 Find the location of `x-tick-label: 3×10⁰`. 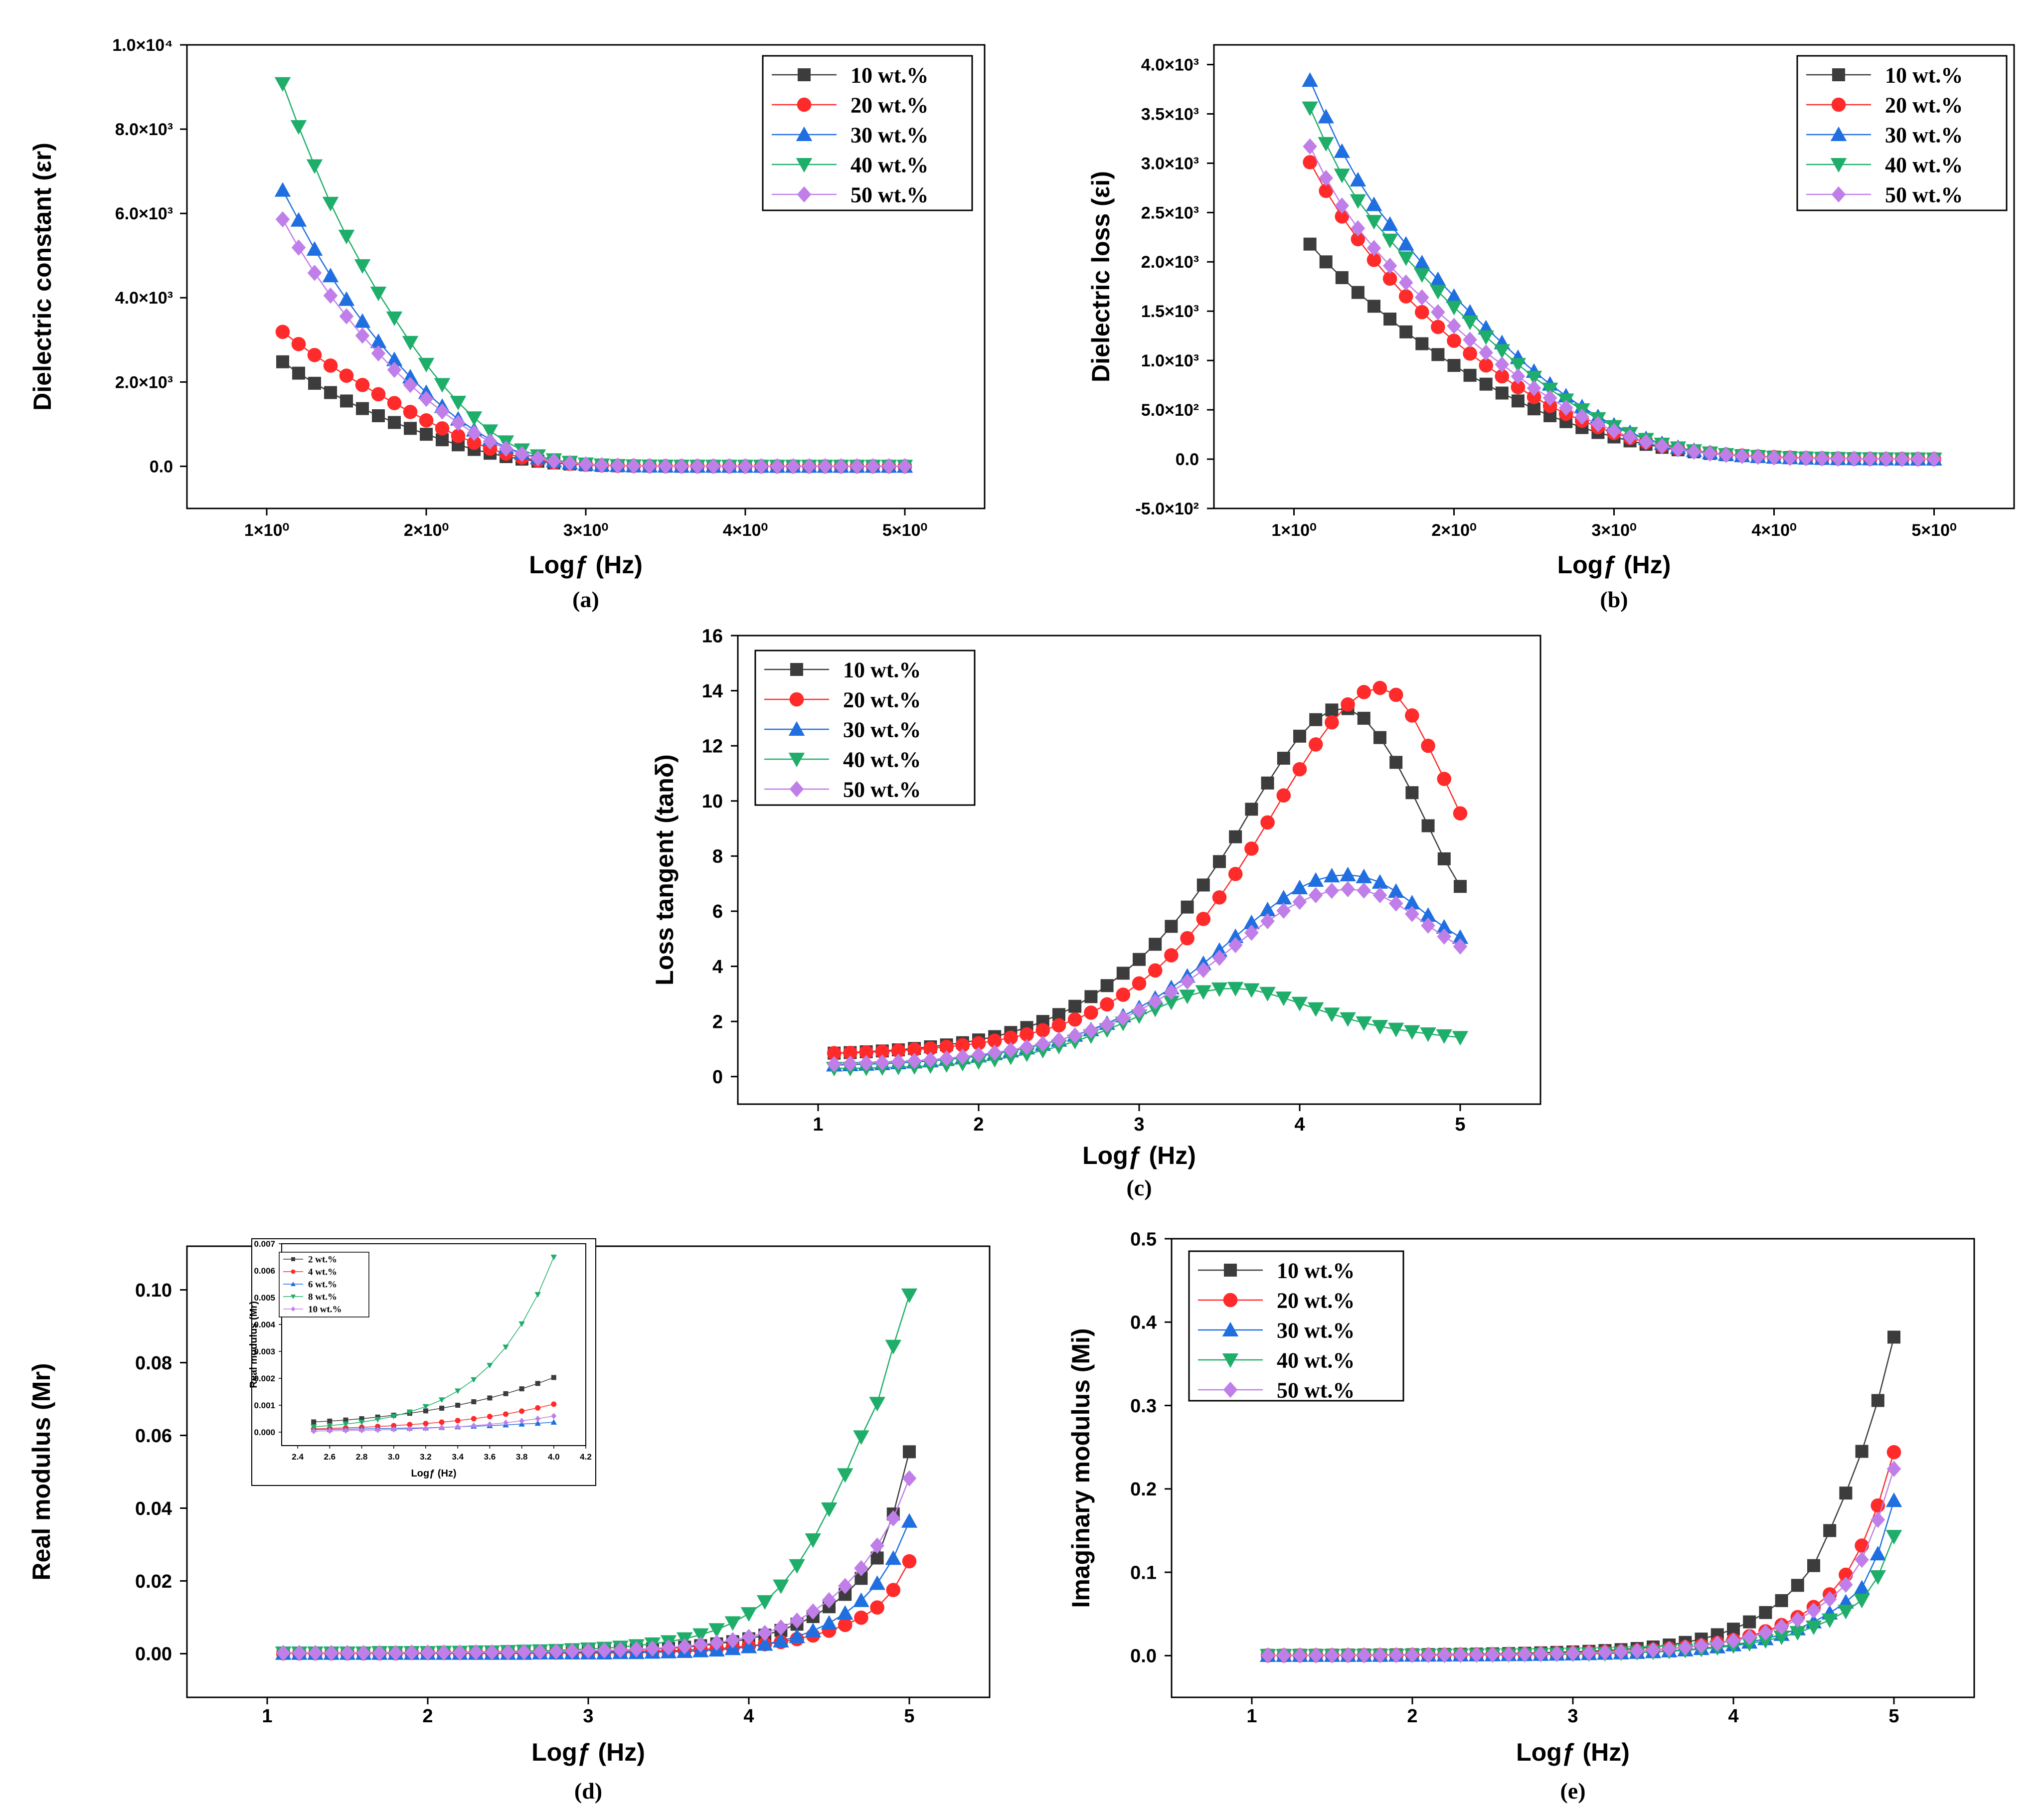

x-tick-label: 3×10⁰ is located at coordinates (1613, 530).